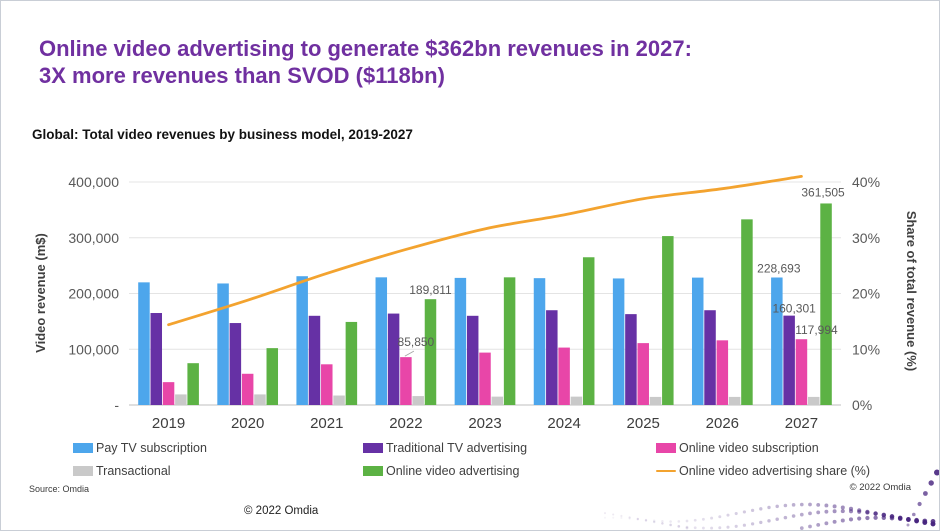  I want to click on left-axis-ticks: - 100,000 200,000 300,000 400,000, so click(93, 293).